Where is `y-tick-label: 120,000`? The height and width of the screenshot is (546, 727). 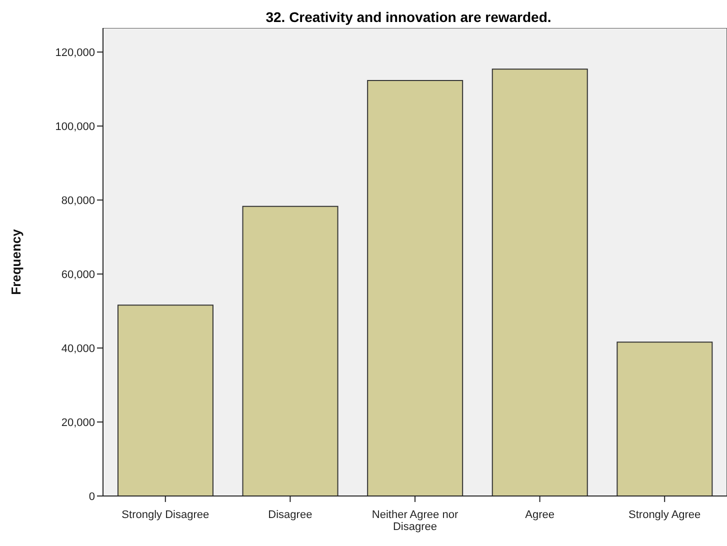 y-tick-label: 120,000 is located at coordinates (75, 52).